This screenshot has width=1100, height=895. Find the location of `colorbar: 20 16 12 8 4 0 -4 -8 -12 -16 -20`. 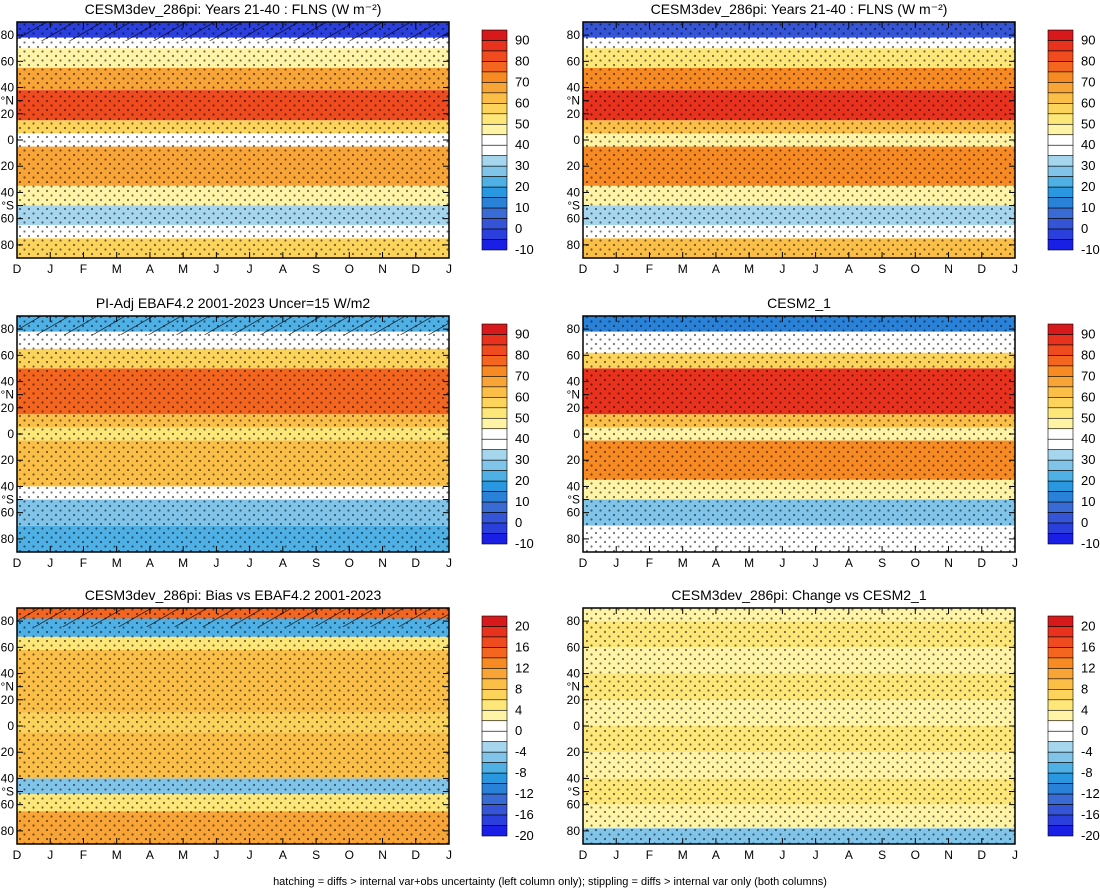

colorbar: 20 16 12 8 4 0 -4 -8 -12 -16 -20 is located at coordinates (507, 729).